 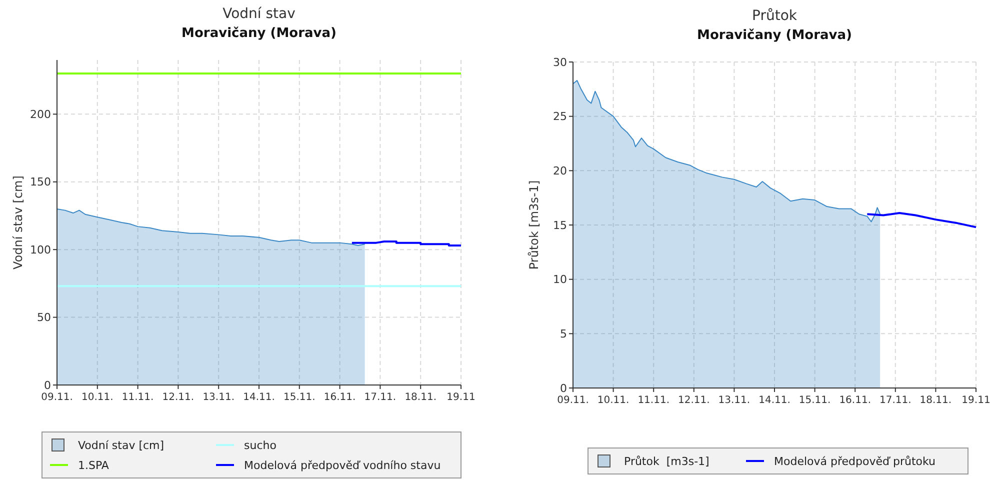 I want to click on y-axis-title: Vodní stav [cm], so click(x=18, y=223).